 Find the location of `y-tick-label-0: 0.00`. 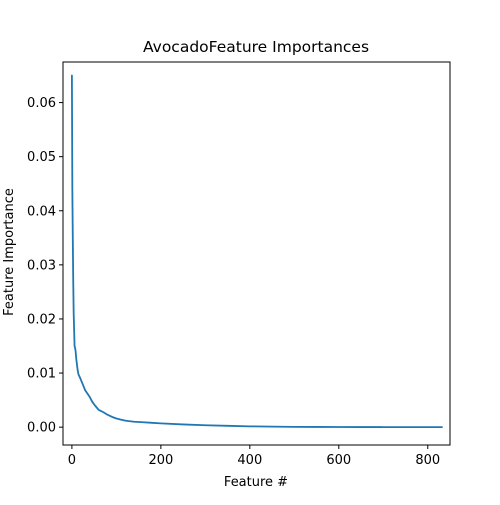

y-tick-label-0: 0.00 is located at coordinates (41, 428).